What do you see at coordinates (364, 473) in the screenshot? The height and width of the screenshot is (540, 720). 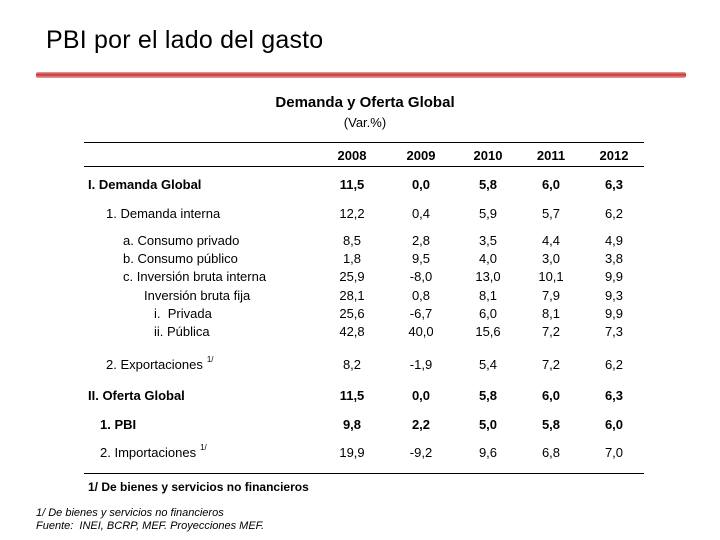 I see `table-bottom-rule` at bounding box center [364, 473].